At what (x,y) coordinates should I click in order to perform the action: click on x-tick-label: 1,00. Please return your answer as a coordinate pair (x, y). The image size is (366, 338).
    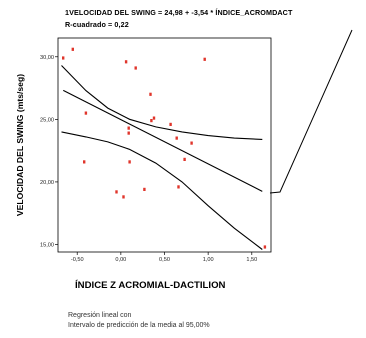
    Looking at the image, I should click on (208, 260).